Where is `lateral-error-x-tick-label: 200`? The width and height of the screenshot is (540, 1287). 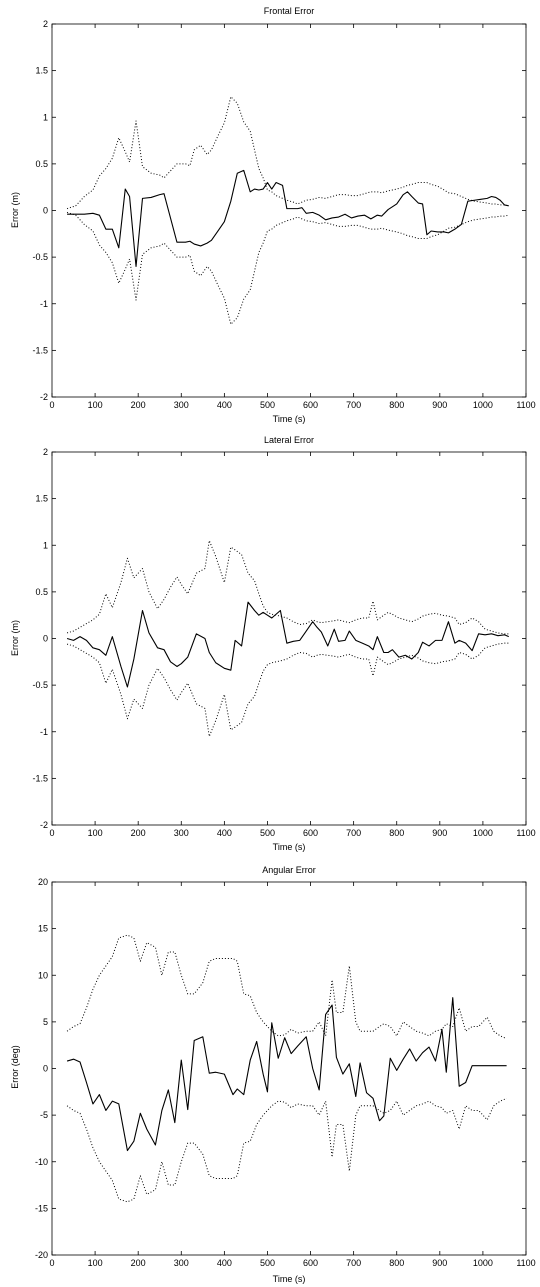 lateral-error-x-tick-label: 200 is located at coordinates (138, 833).